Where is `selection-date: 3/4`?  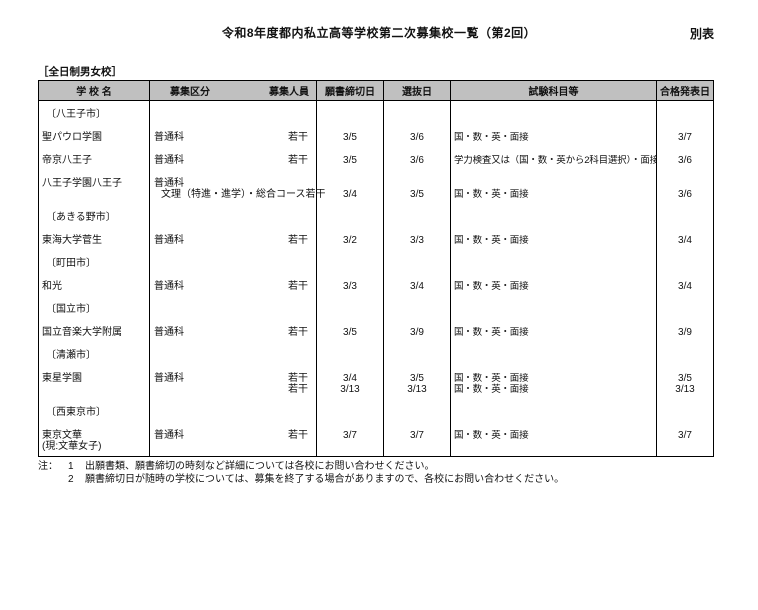
selection-date: 3/4 is located at coordinates (417, 286).